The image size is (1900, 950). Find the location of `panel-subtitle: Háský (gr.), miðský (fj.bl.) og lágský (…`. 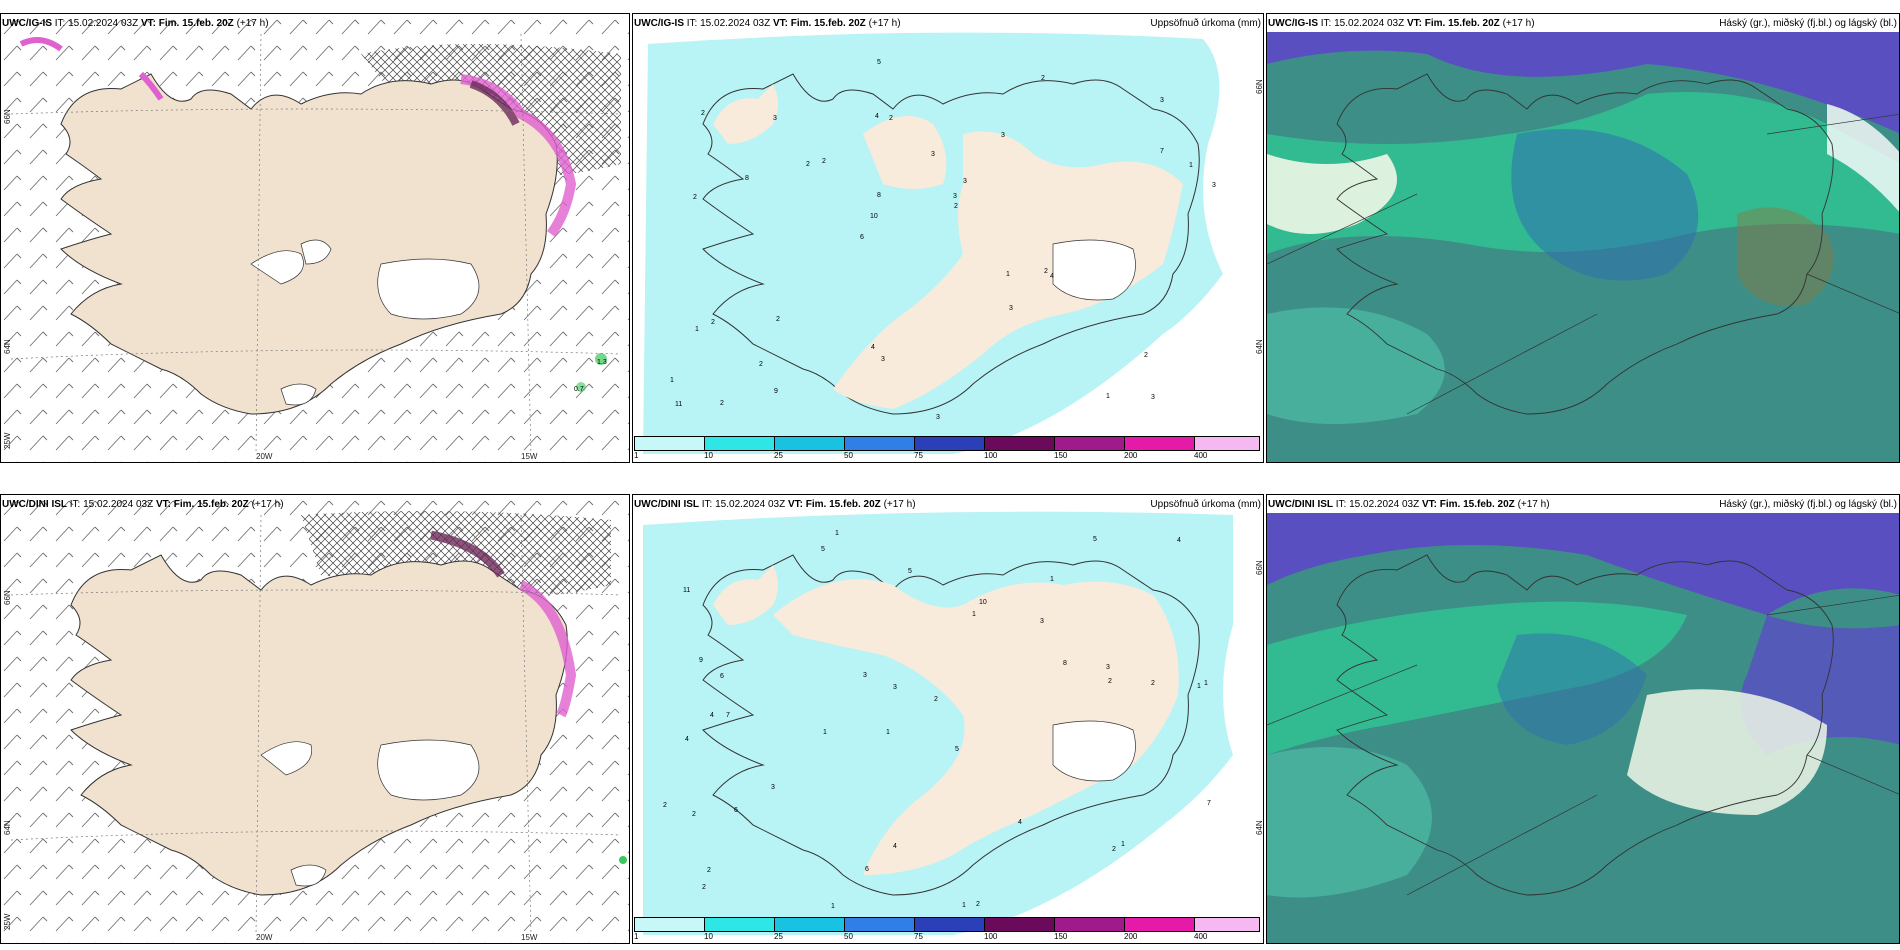

panel-subtitle: Háský (gr.), miðský (fj.bl.) og lágský (… is located at coordinates (1808, 23).